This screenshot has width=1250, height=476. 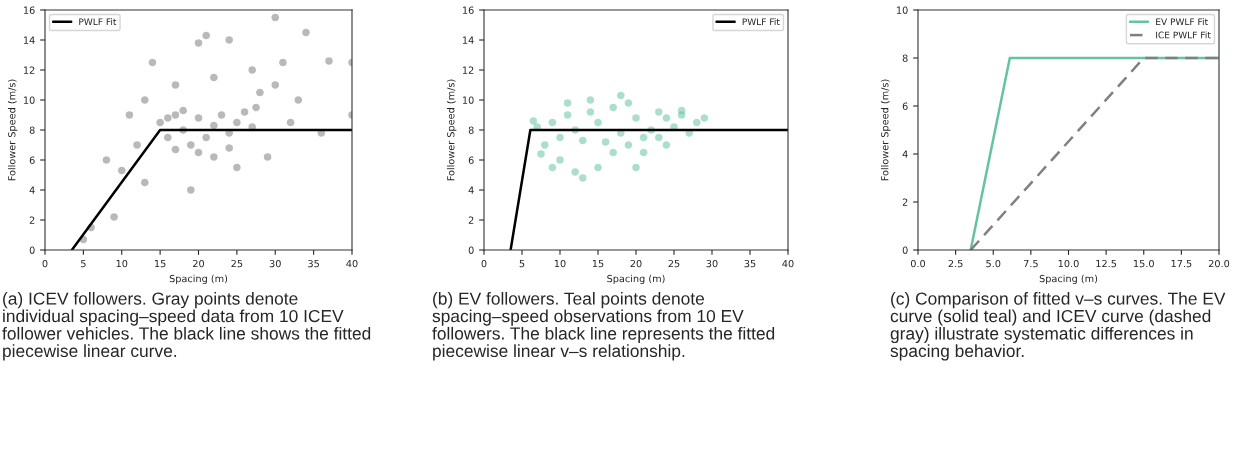 What do you see at coordinates (1106, 263) in the screenshot?
I see `x-tick-label: 12.5` at bounding box center [1106, 263].